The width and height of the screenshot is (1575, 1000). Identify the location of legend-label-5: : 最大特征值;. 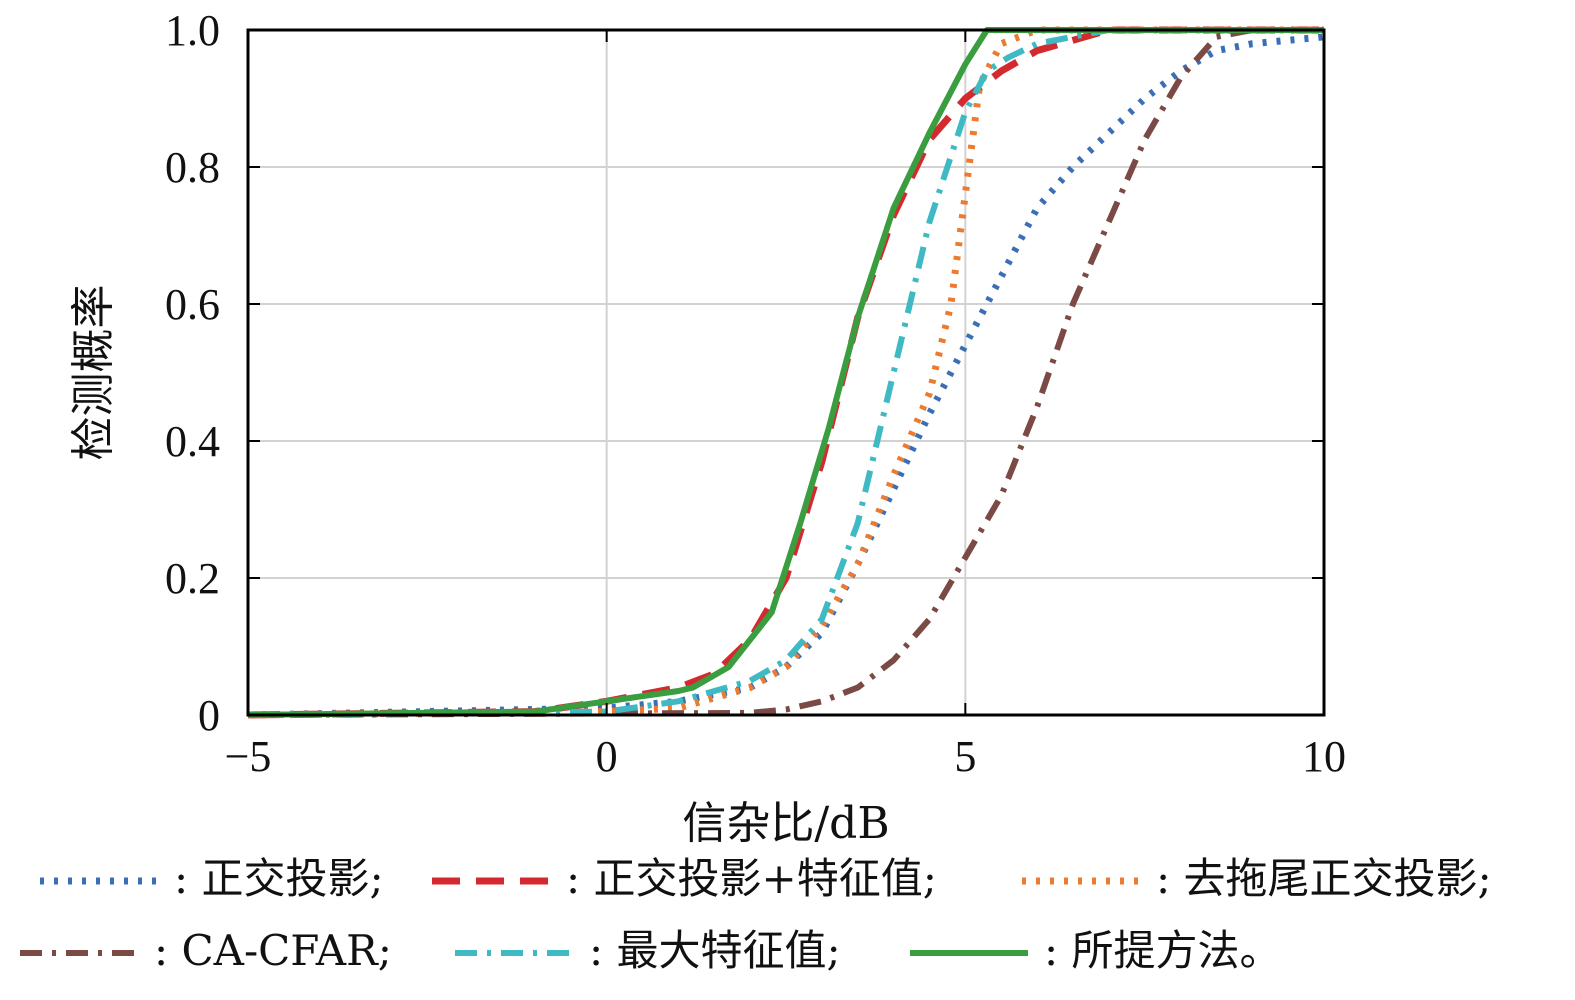
(715, 950).